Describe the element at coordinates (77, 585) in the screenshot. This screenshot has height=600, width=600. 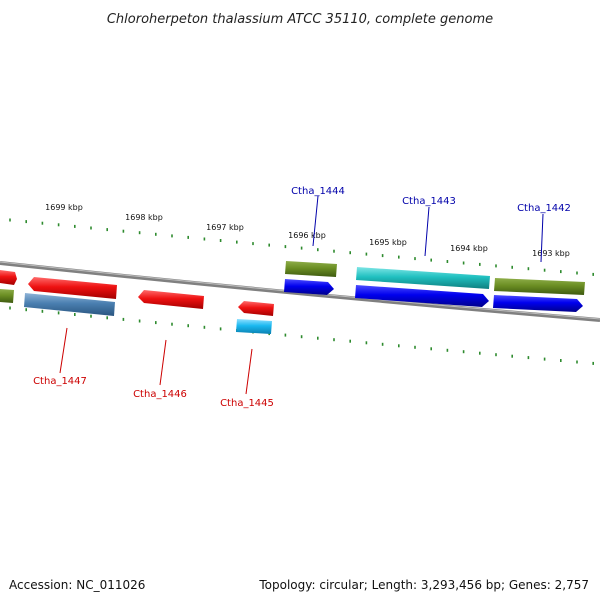
I see `accession-text: Accession: NC_011026` at that location.